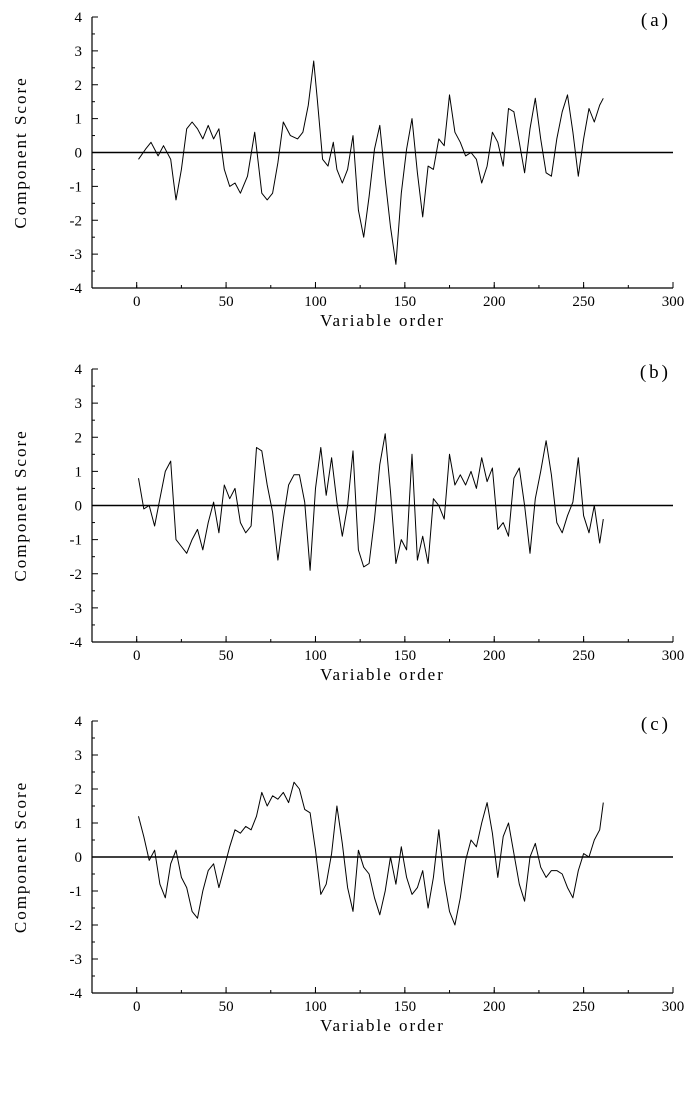 The image size is (691, 1108). Describe the element at coordinates (656, 724) in the screenshot. I see `panel-label: (c)` at that location.